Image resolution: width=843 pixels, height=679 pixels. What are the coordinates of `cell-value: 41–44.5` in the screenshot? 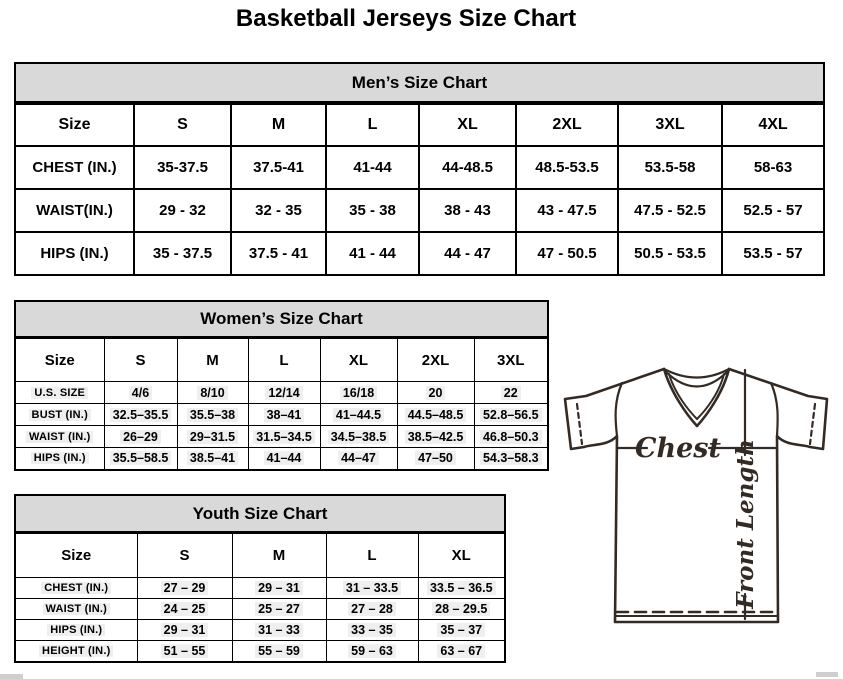 It's located at (358, 414).